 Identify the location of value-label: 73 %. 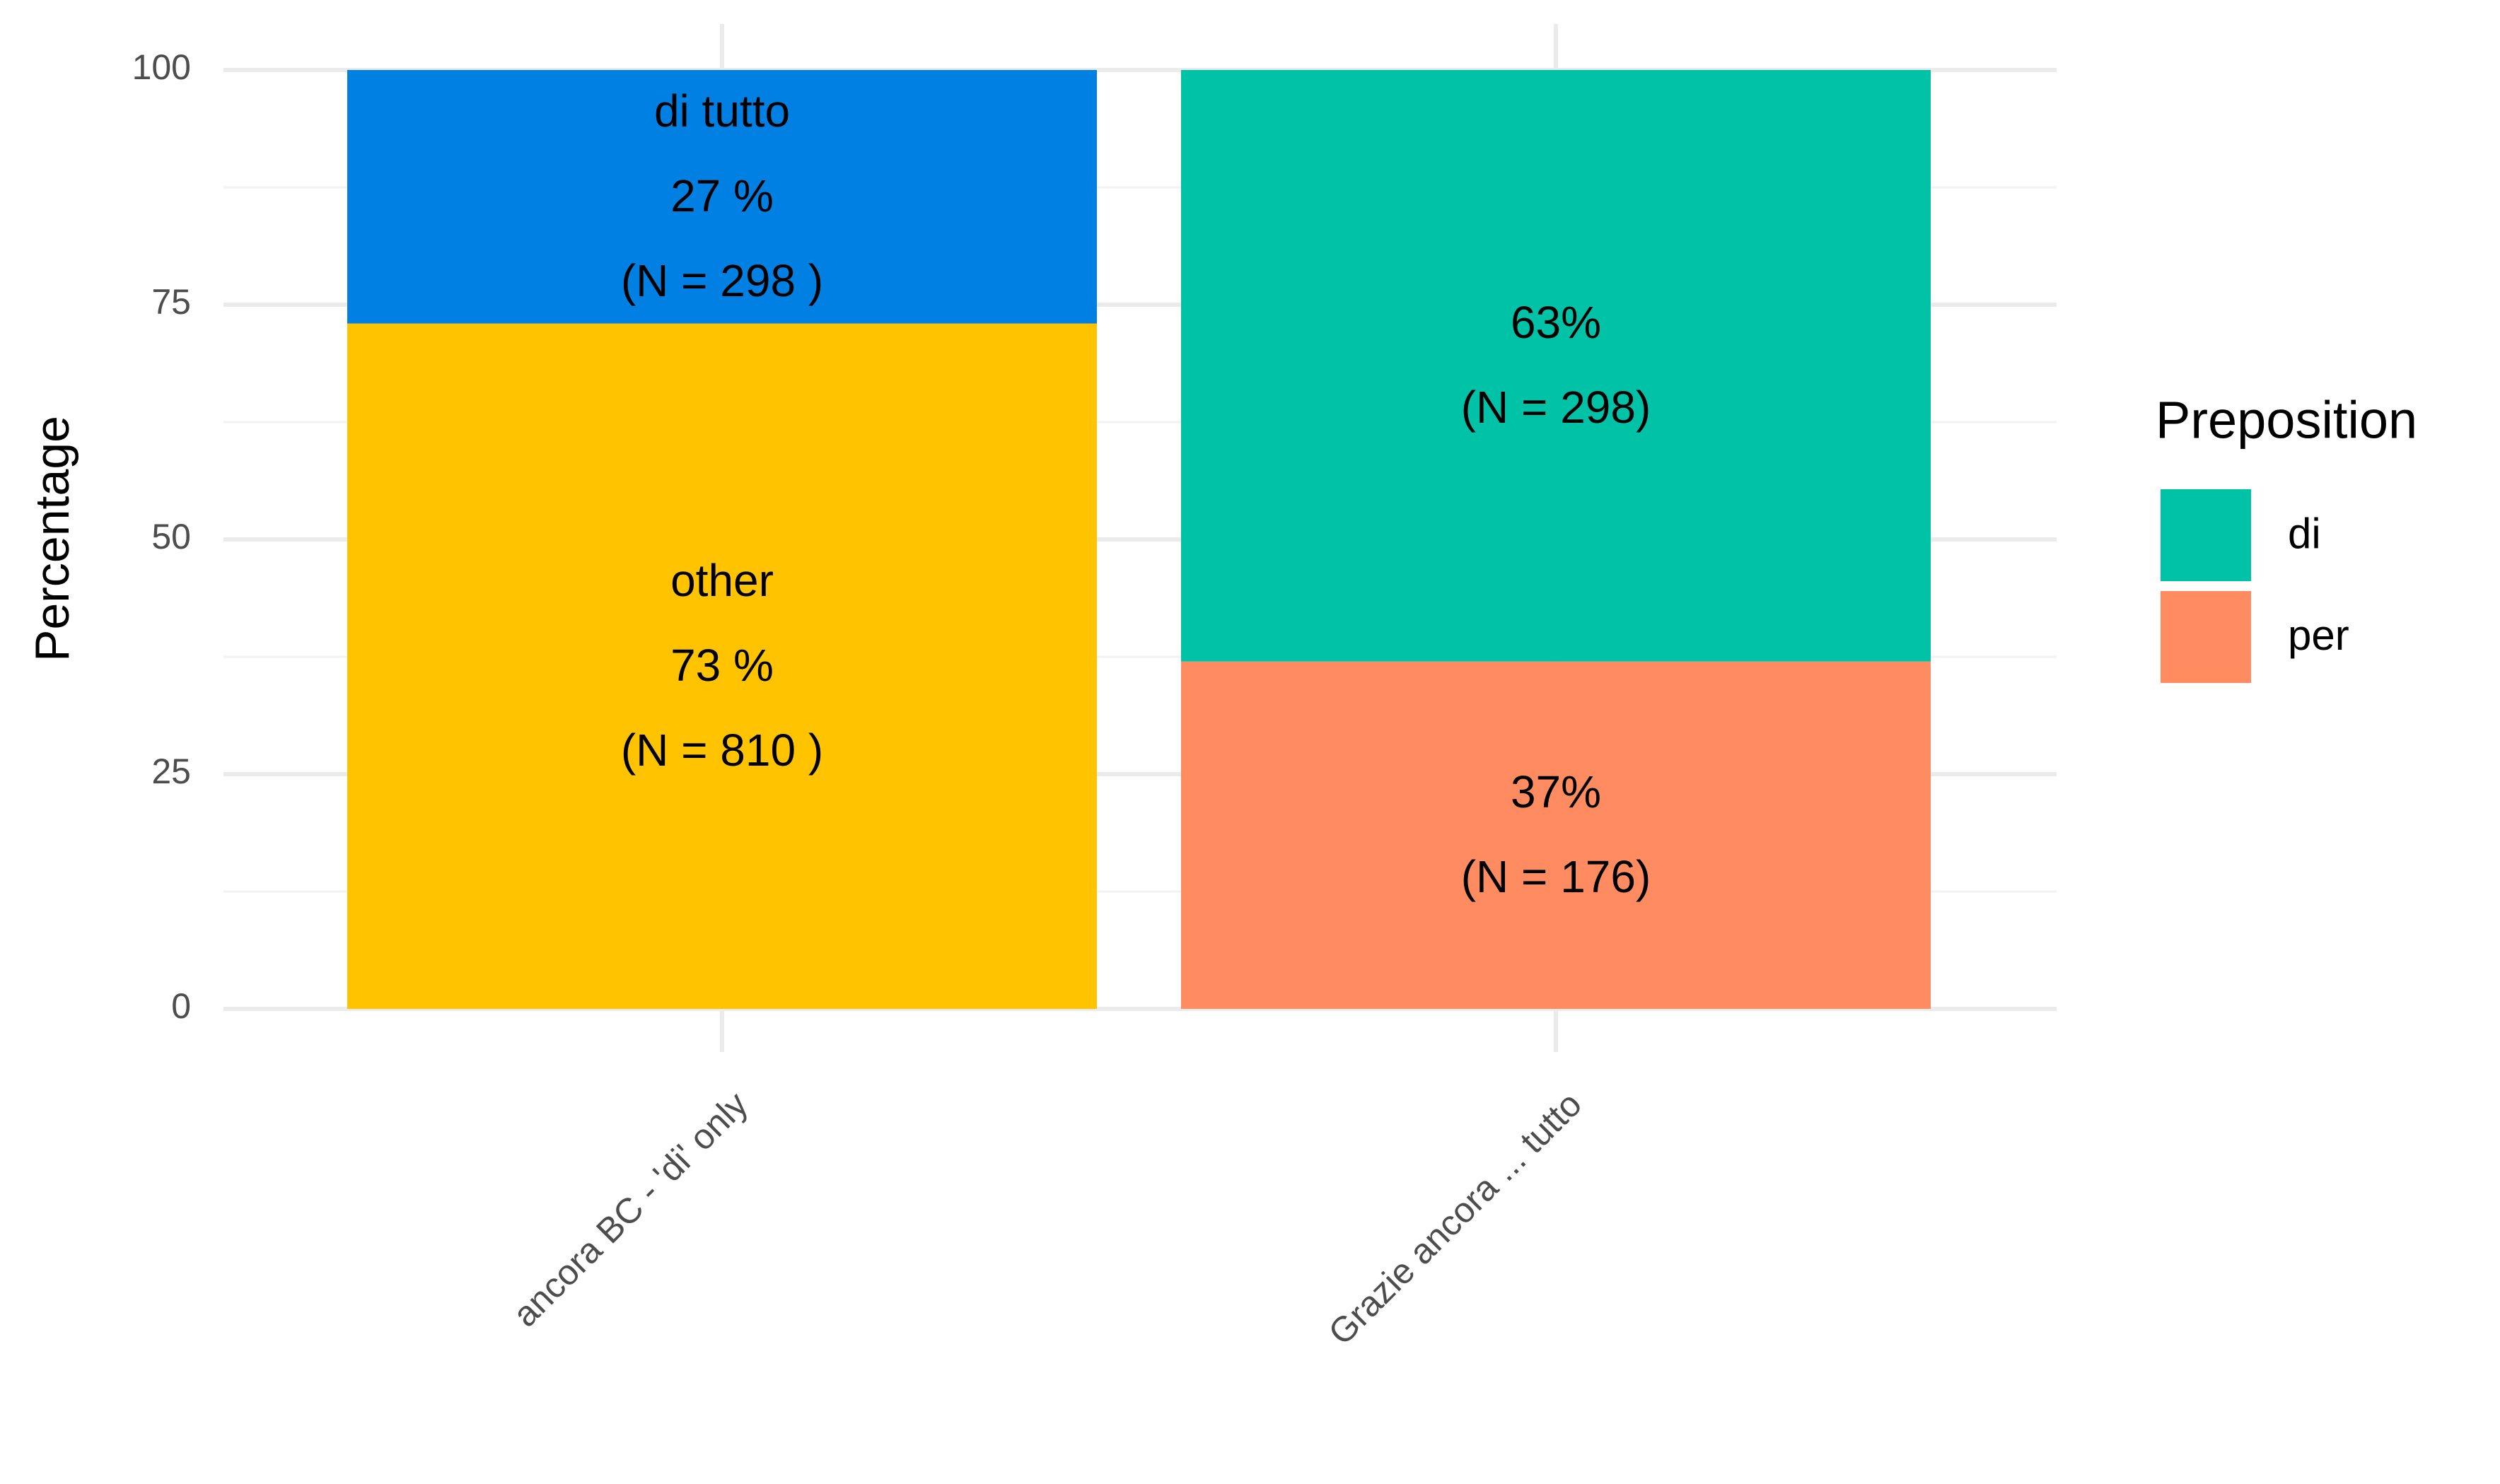
(722, 665).